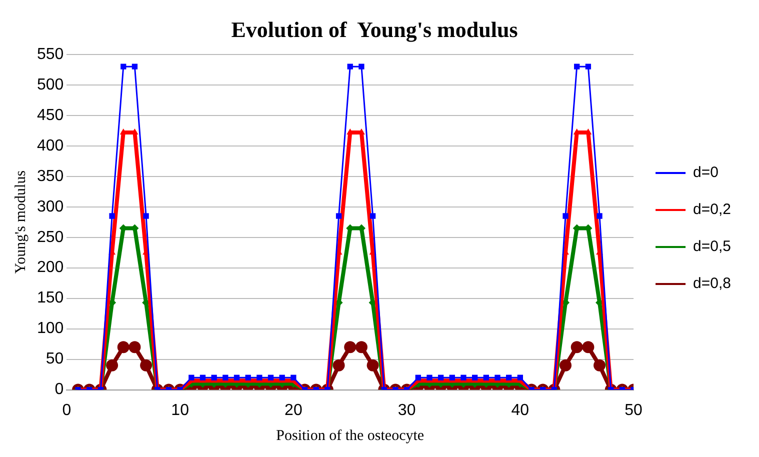  Describe the element at coordinates (350, 436) in the screenshot. I see `x-axis-title: Position of the osteocyte` at that location.